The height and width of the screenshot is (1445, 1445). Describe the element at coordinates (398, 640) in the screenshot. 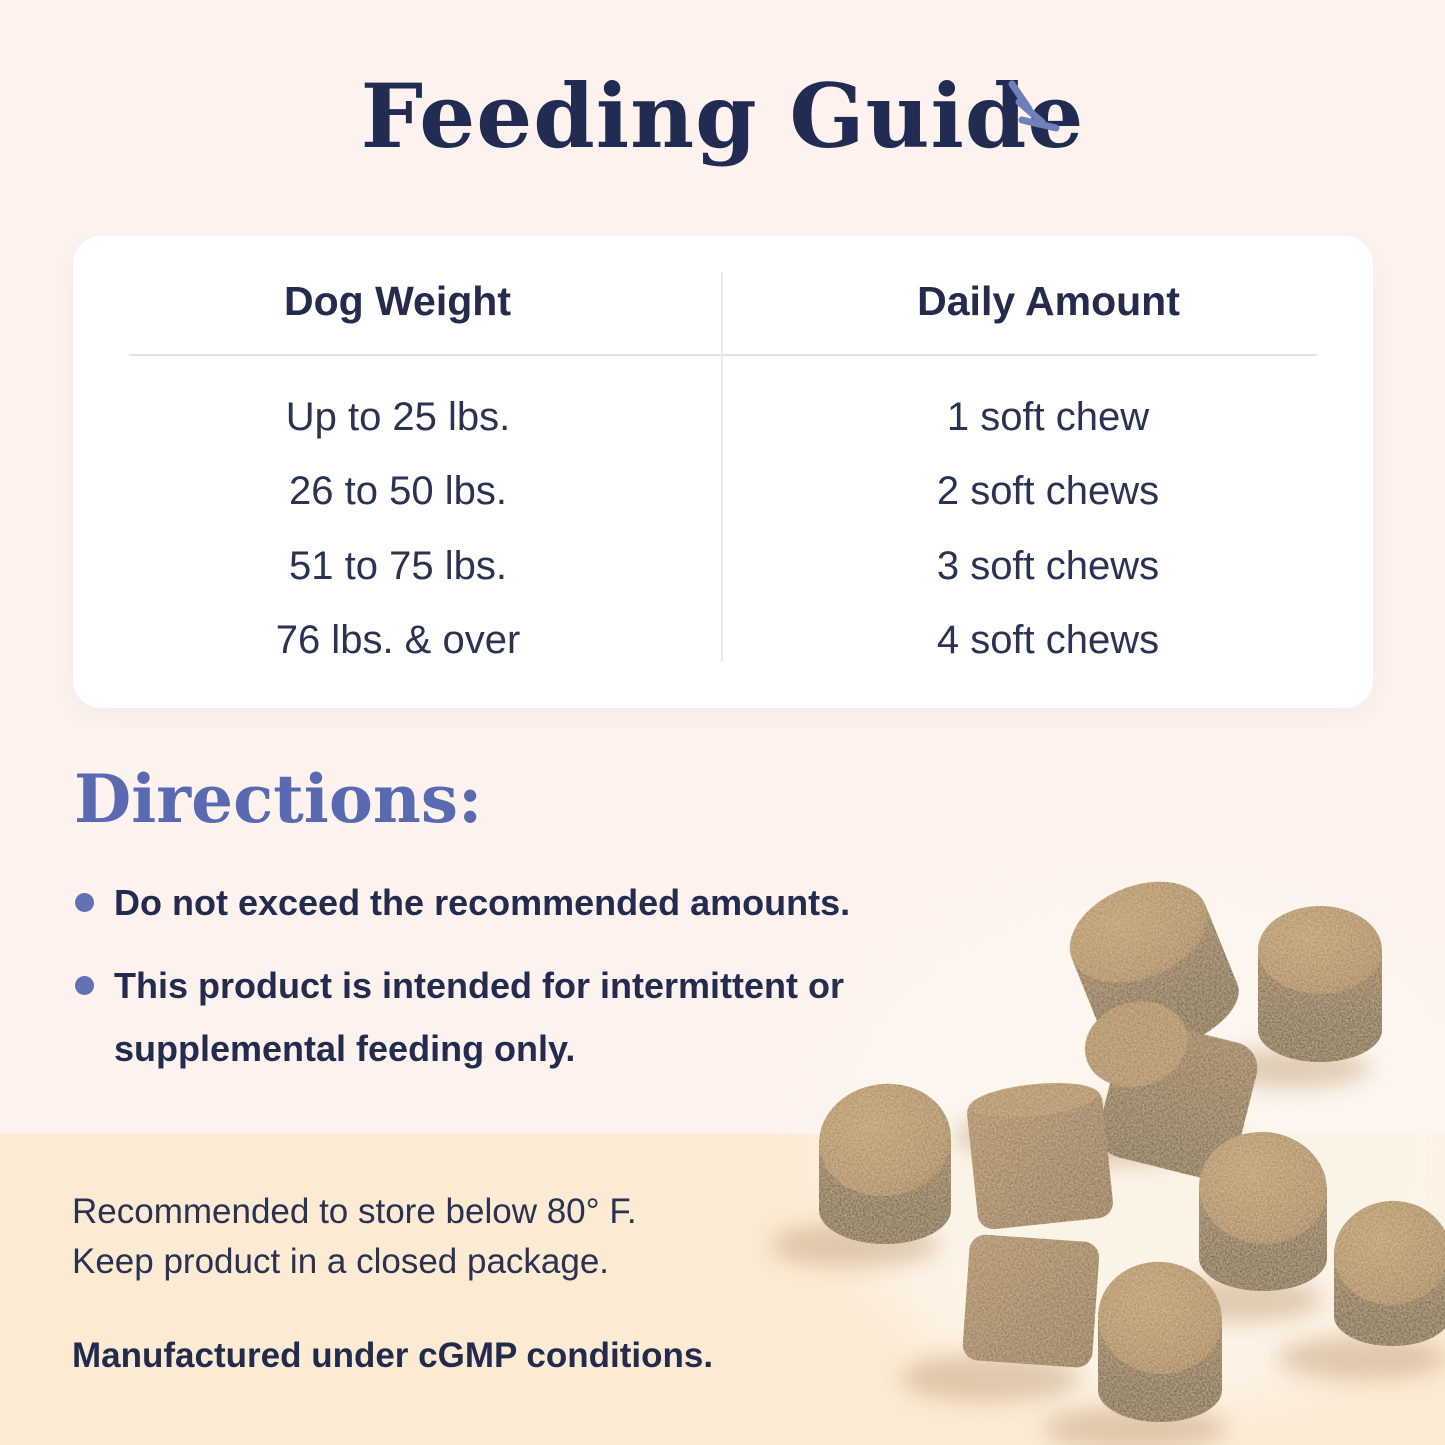

I see `dog-weight-value: 76 lbs. & over` at that location.